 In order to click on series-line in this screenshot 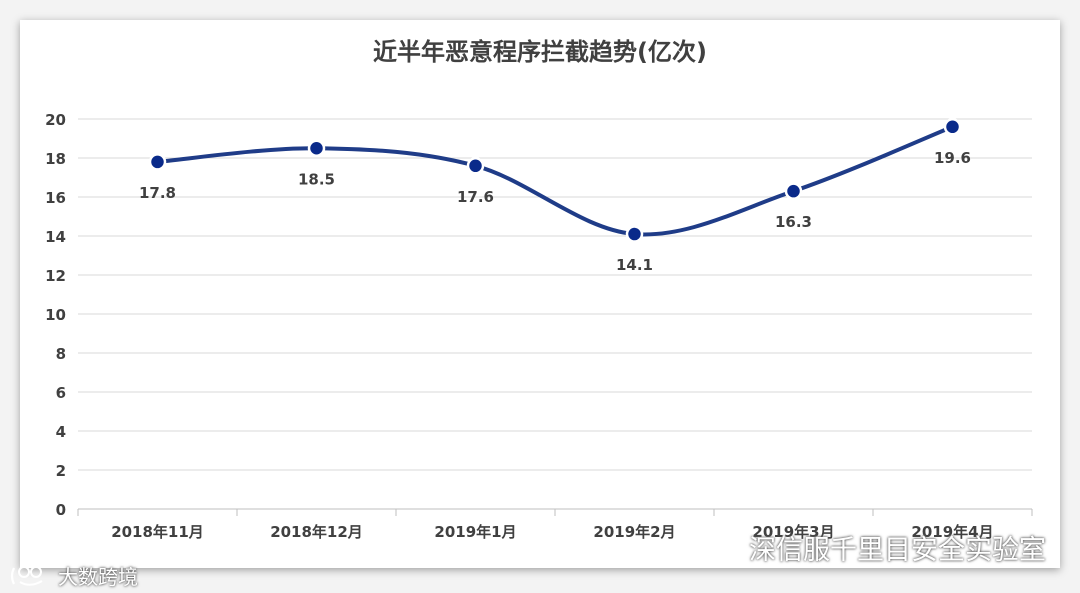, I will do `click(555, 180)`.